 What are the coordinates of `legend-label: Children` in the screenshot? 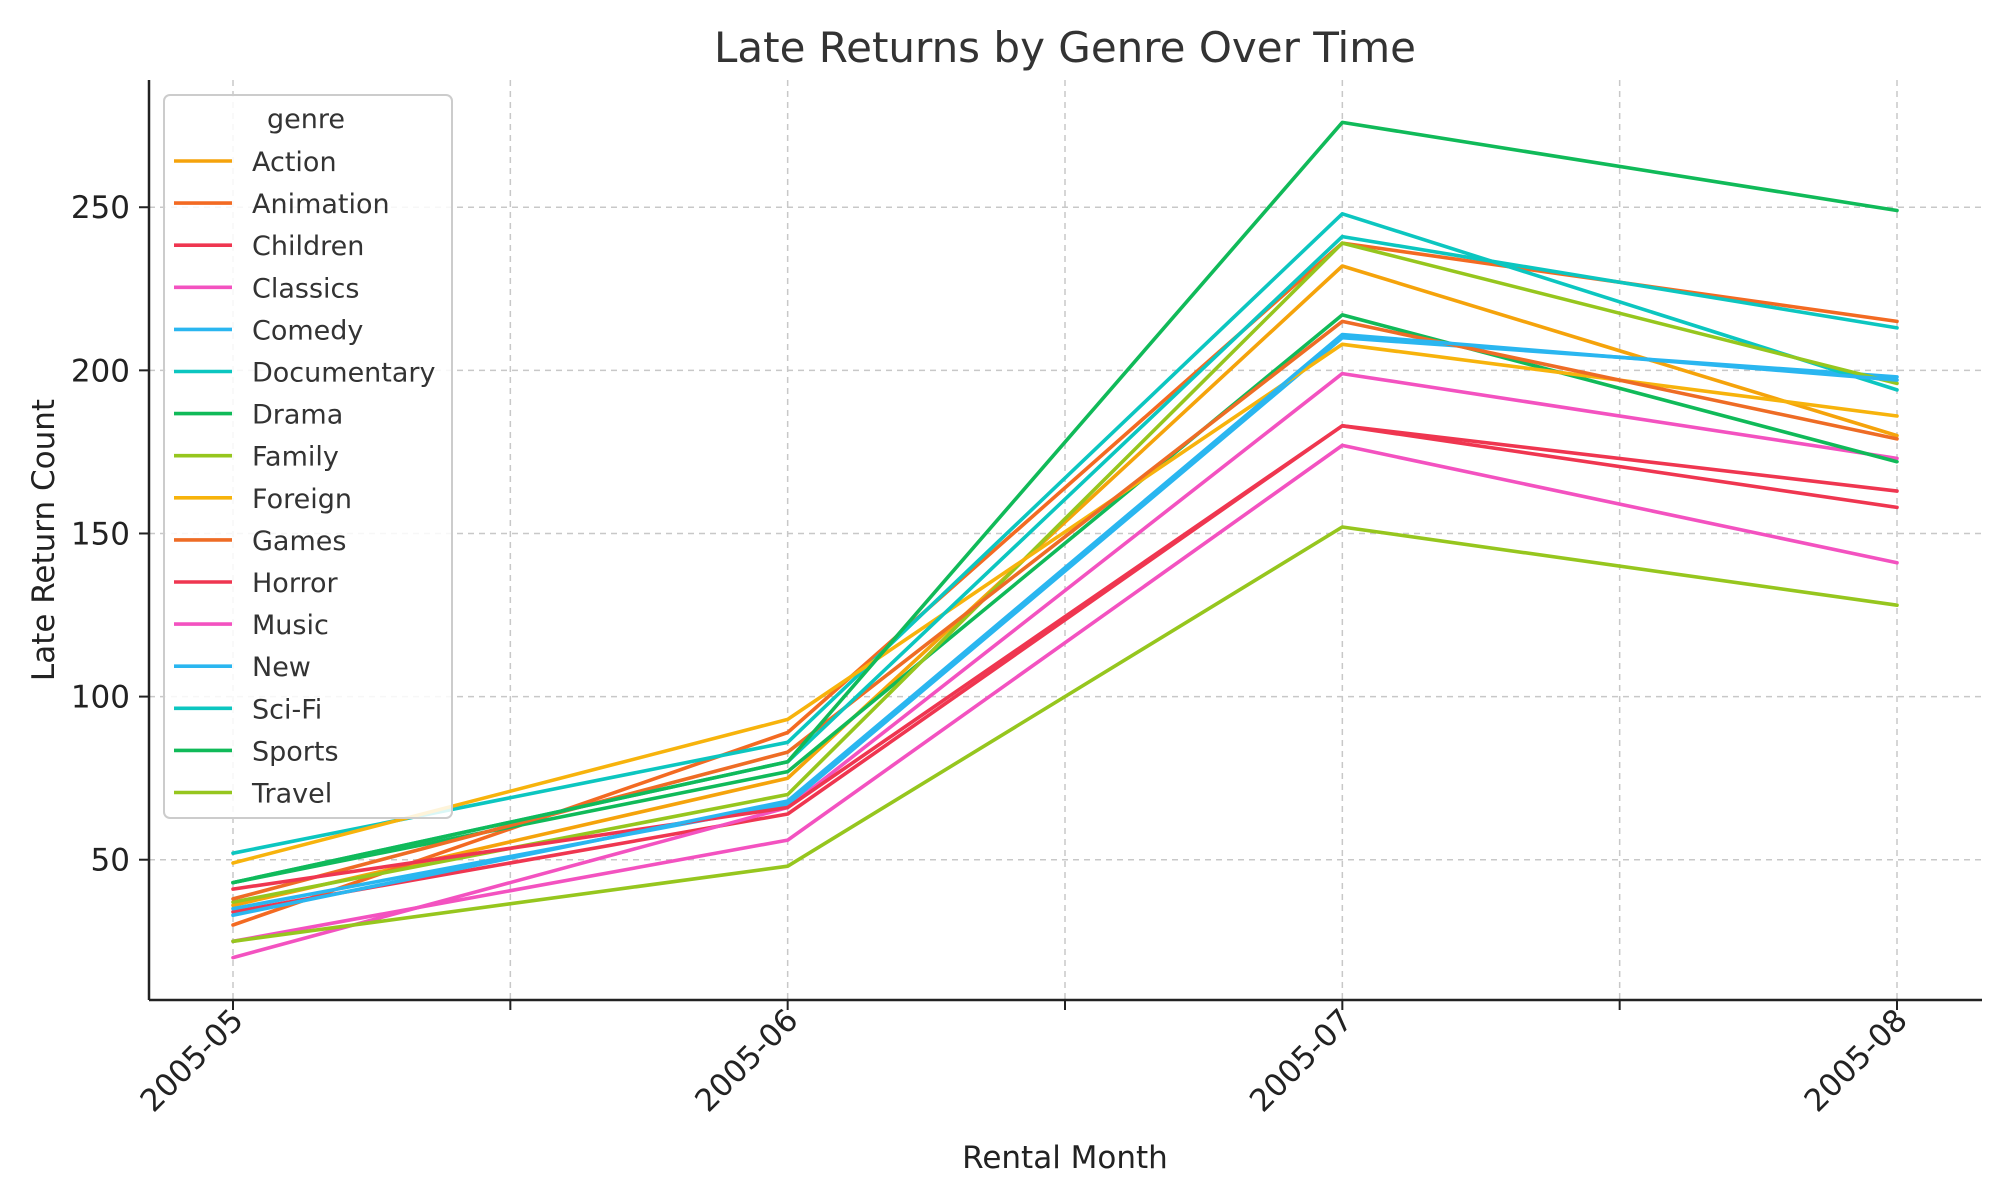 It's located at (308, 246).